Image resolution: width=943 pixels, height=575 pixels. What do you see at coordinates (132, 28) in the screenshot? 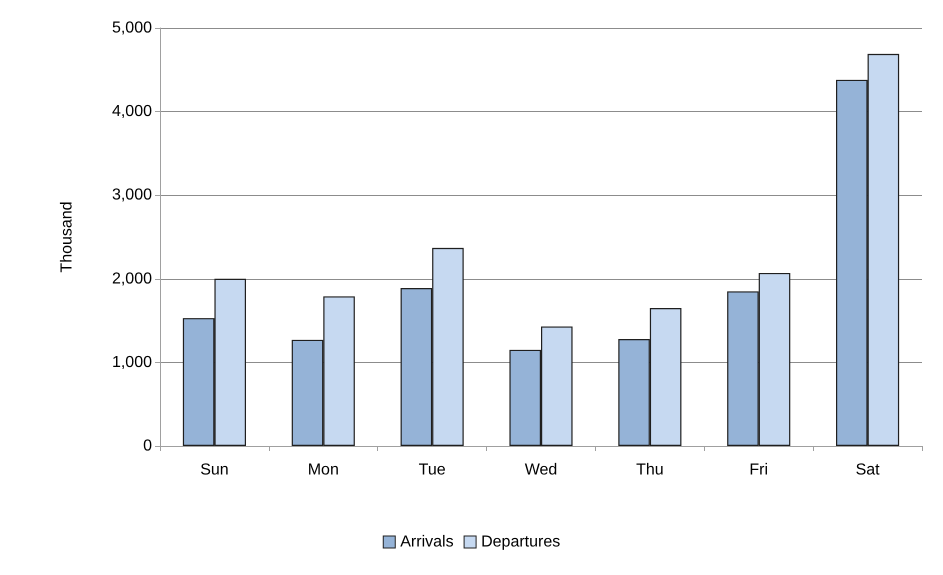
I see `y-tick-label: 5,000` at bounding box center [132, 28].